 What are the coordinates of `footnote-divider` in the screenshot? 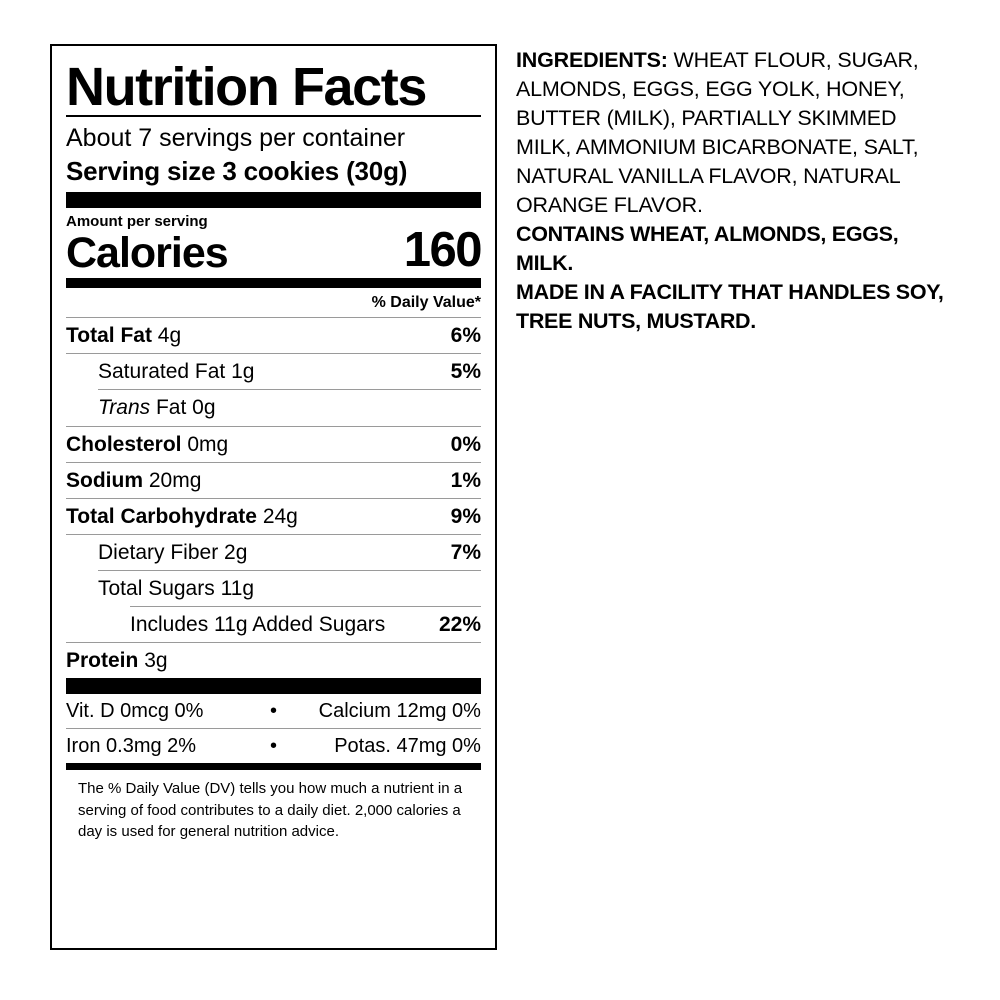 It's located at (273, 767).